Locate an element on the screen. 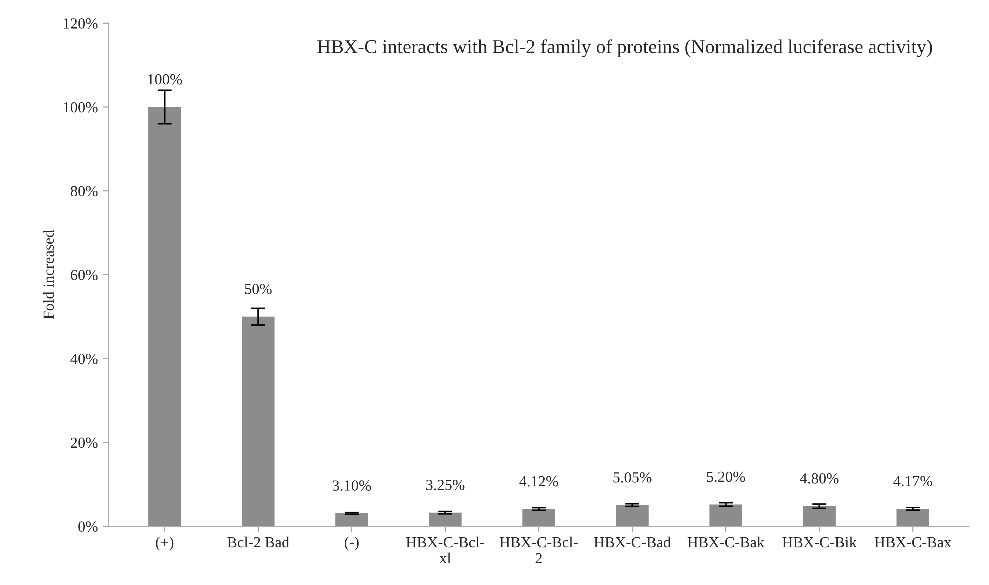  data-label: 3.25% is located at coordinates (445, 485).